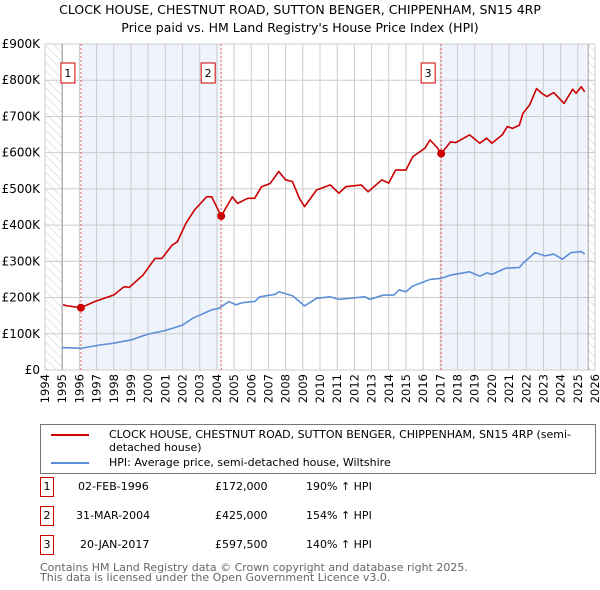 The image size is (600, 590). What do you see at coordinates (320, 388) in the screenshot?
I see `x-tick-label: 2010` at bounding box center [320, 388].